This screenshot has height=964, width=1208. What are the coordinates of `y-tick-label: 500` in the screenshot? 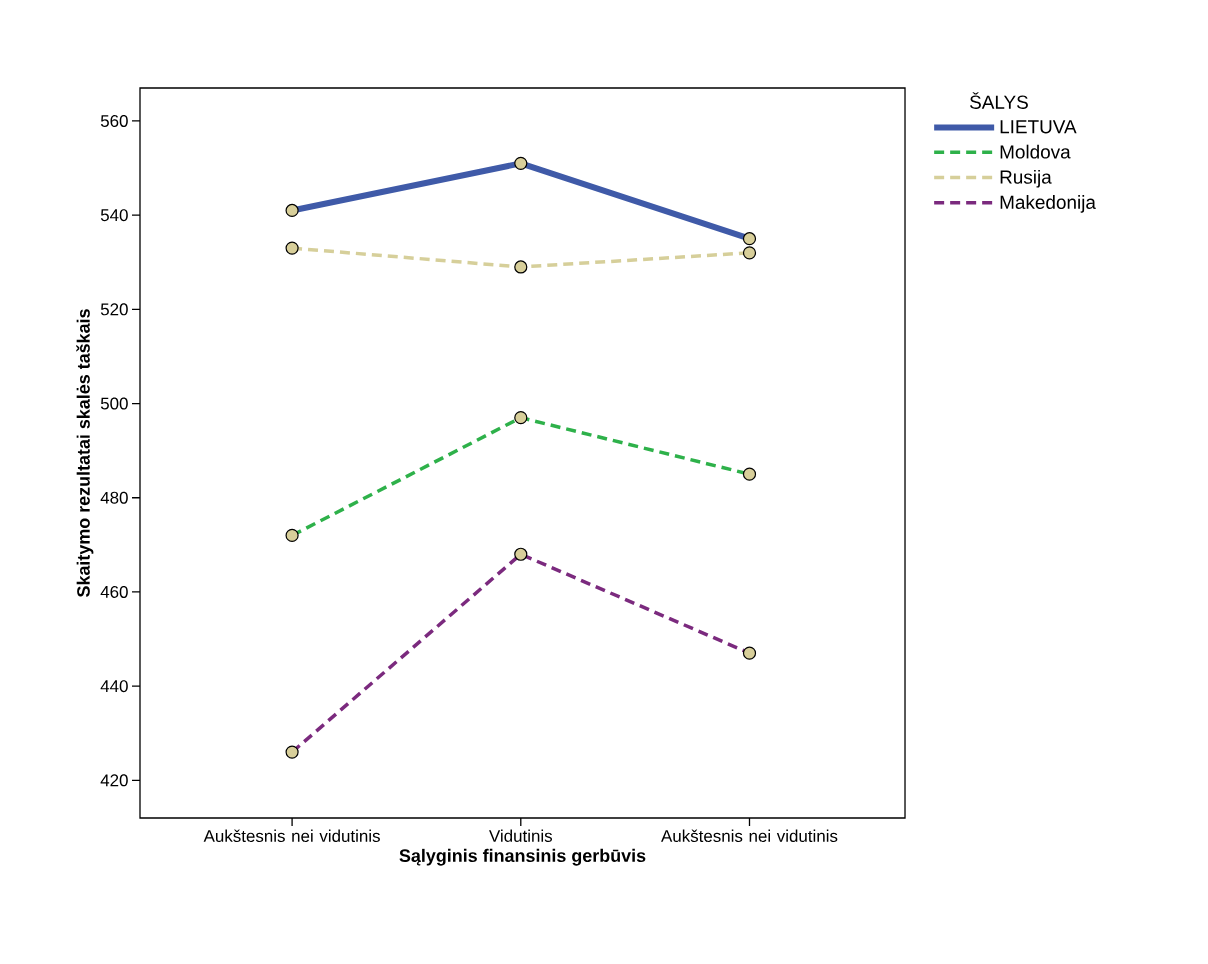 It's located at (114, 403).